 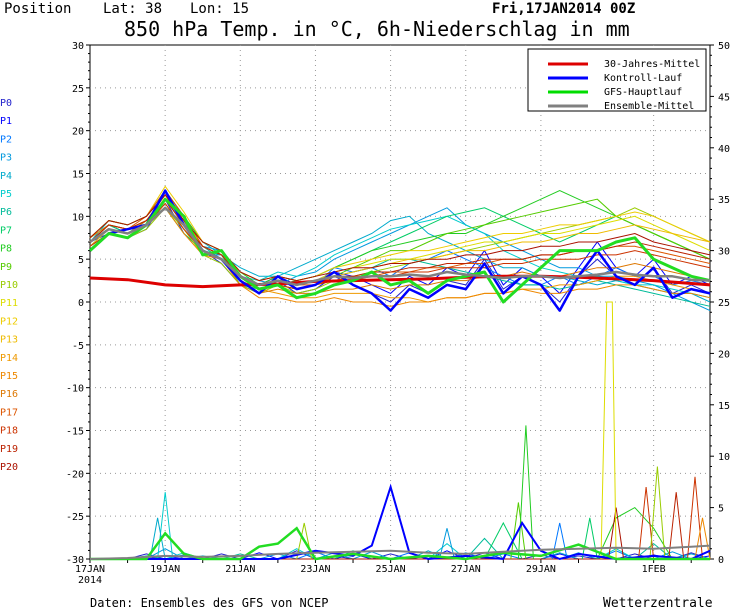 What do you see at coordinates (724, 149) in the screenshot?
I see `y-right-tick-label: 40` at bounding box center [724, 149].